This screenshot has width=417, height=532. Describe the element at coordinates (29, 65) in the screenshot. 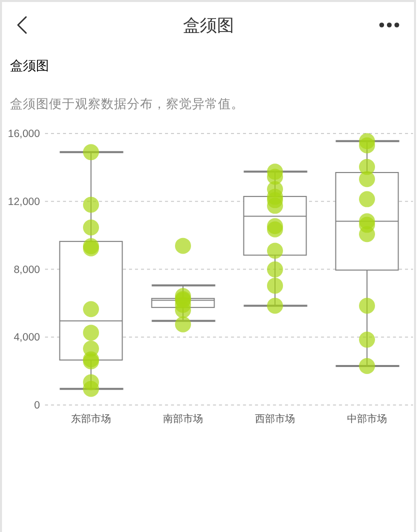

I see `title: 盒须图` at that location.